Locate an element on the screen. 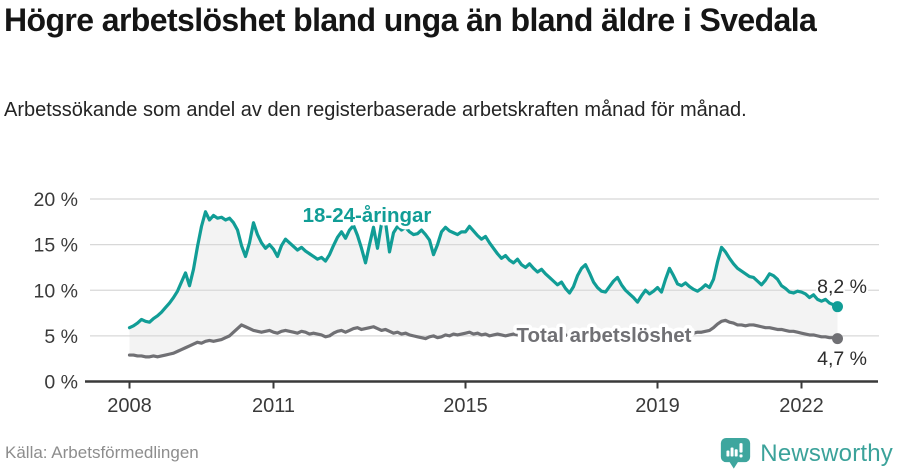 The width and height of the screenshot is (900, 474). x-tick-label: 2015 is located at coordinates (465, 406).